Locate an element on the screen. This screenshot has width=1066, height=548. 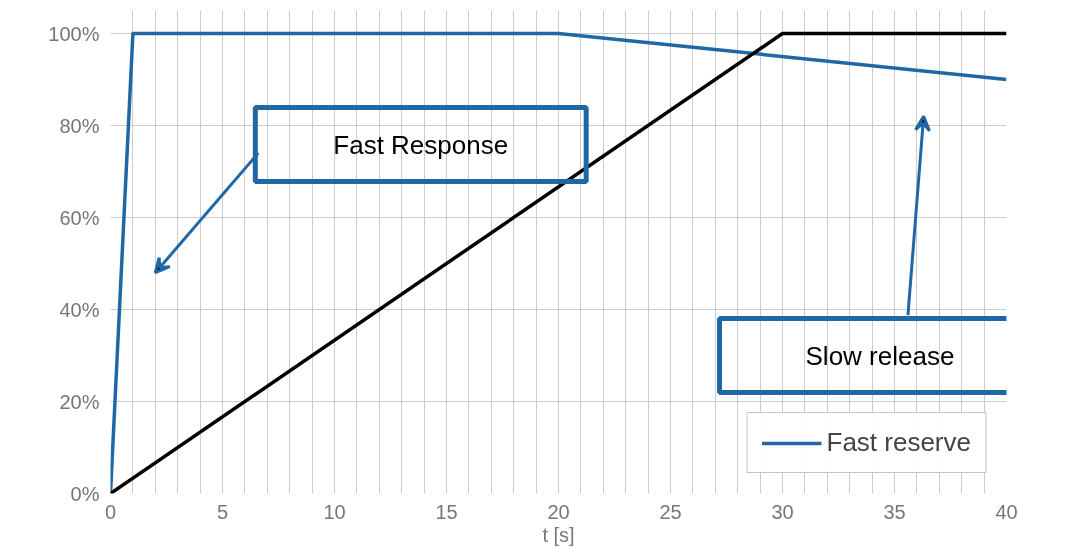
x-axis-title: t [s] is located at coordinates (558, 534).